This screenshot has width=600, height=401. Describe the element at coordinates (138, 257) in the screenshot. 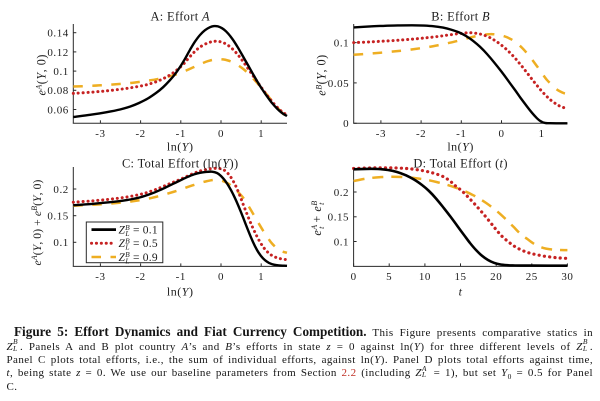

I see `svg-text:ZBL = 0.9: ZB L = 0.9` at that location.